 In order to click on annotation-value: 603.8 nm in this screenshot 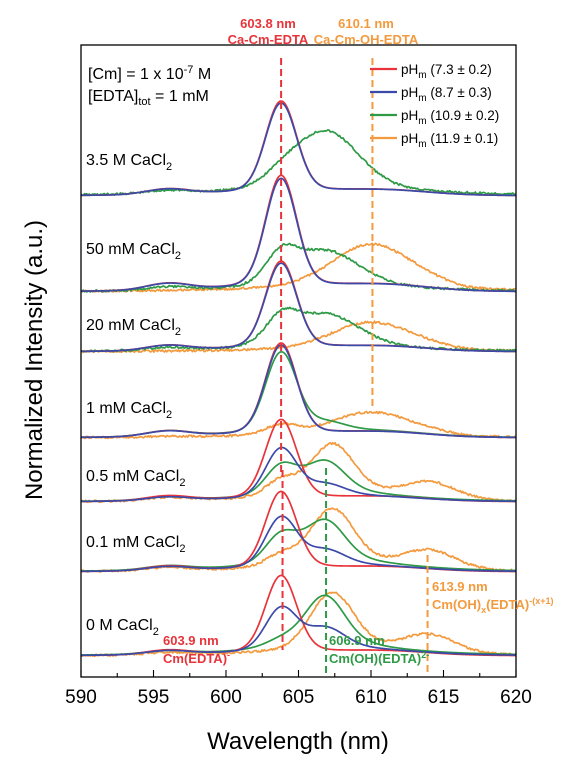, I will do `click(268, 23)`.